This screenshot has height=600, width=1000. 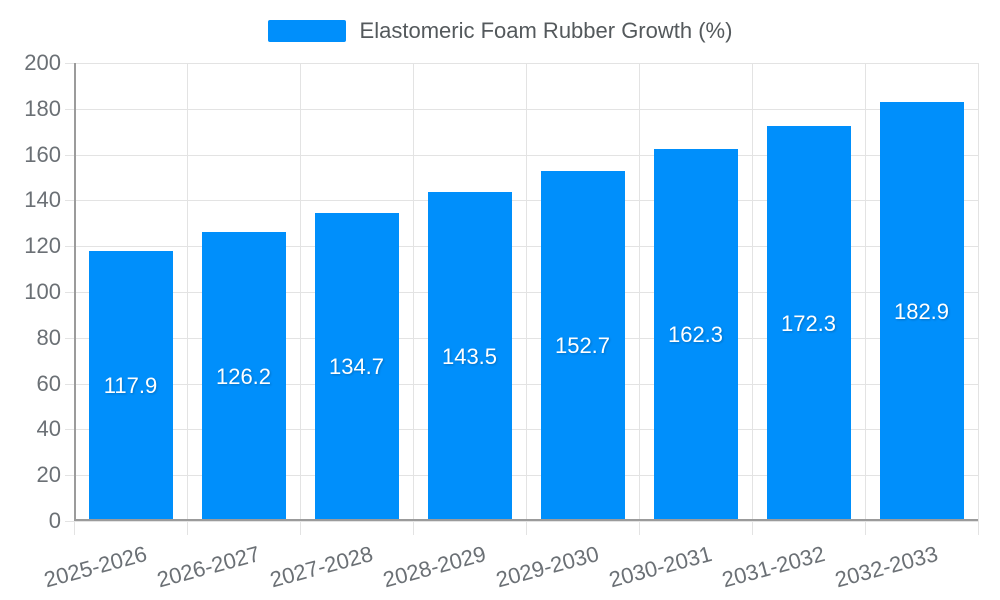 What do you see at coordinates (42, 200) in the screenshot?
I see `y-tick-label: 140` at bounding box center [42, 200].